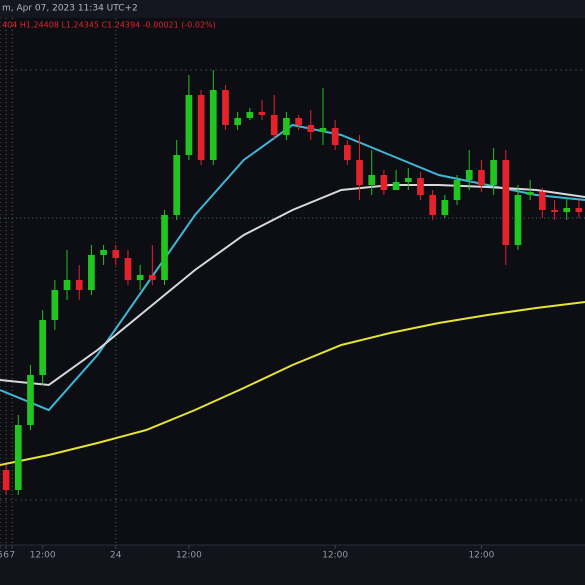 The height and width of the screenshot is (585, 585). What do you see at coordinates (70, 9) in the screenshot?
I see `chart-title: m, Apr 07, 2023 11:34 UTC+2` at bounding box center [70, 9].